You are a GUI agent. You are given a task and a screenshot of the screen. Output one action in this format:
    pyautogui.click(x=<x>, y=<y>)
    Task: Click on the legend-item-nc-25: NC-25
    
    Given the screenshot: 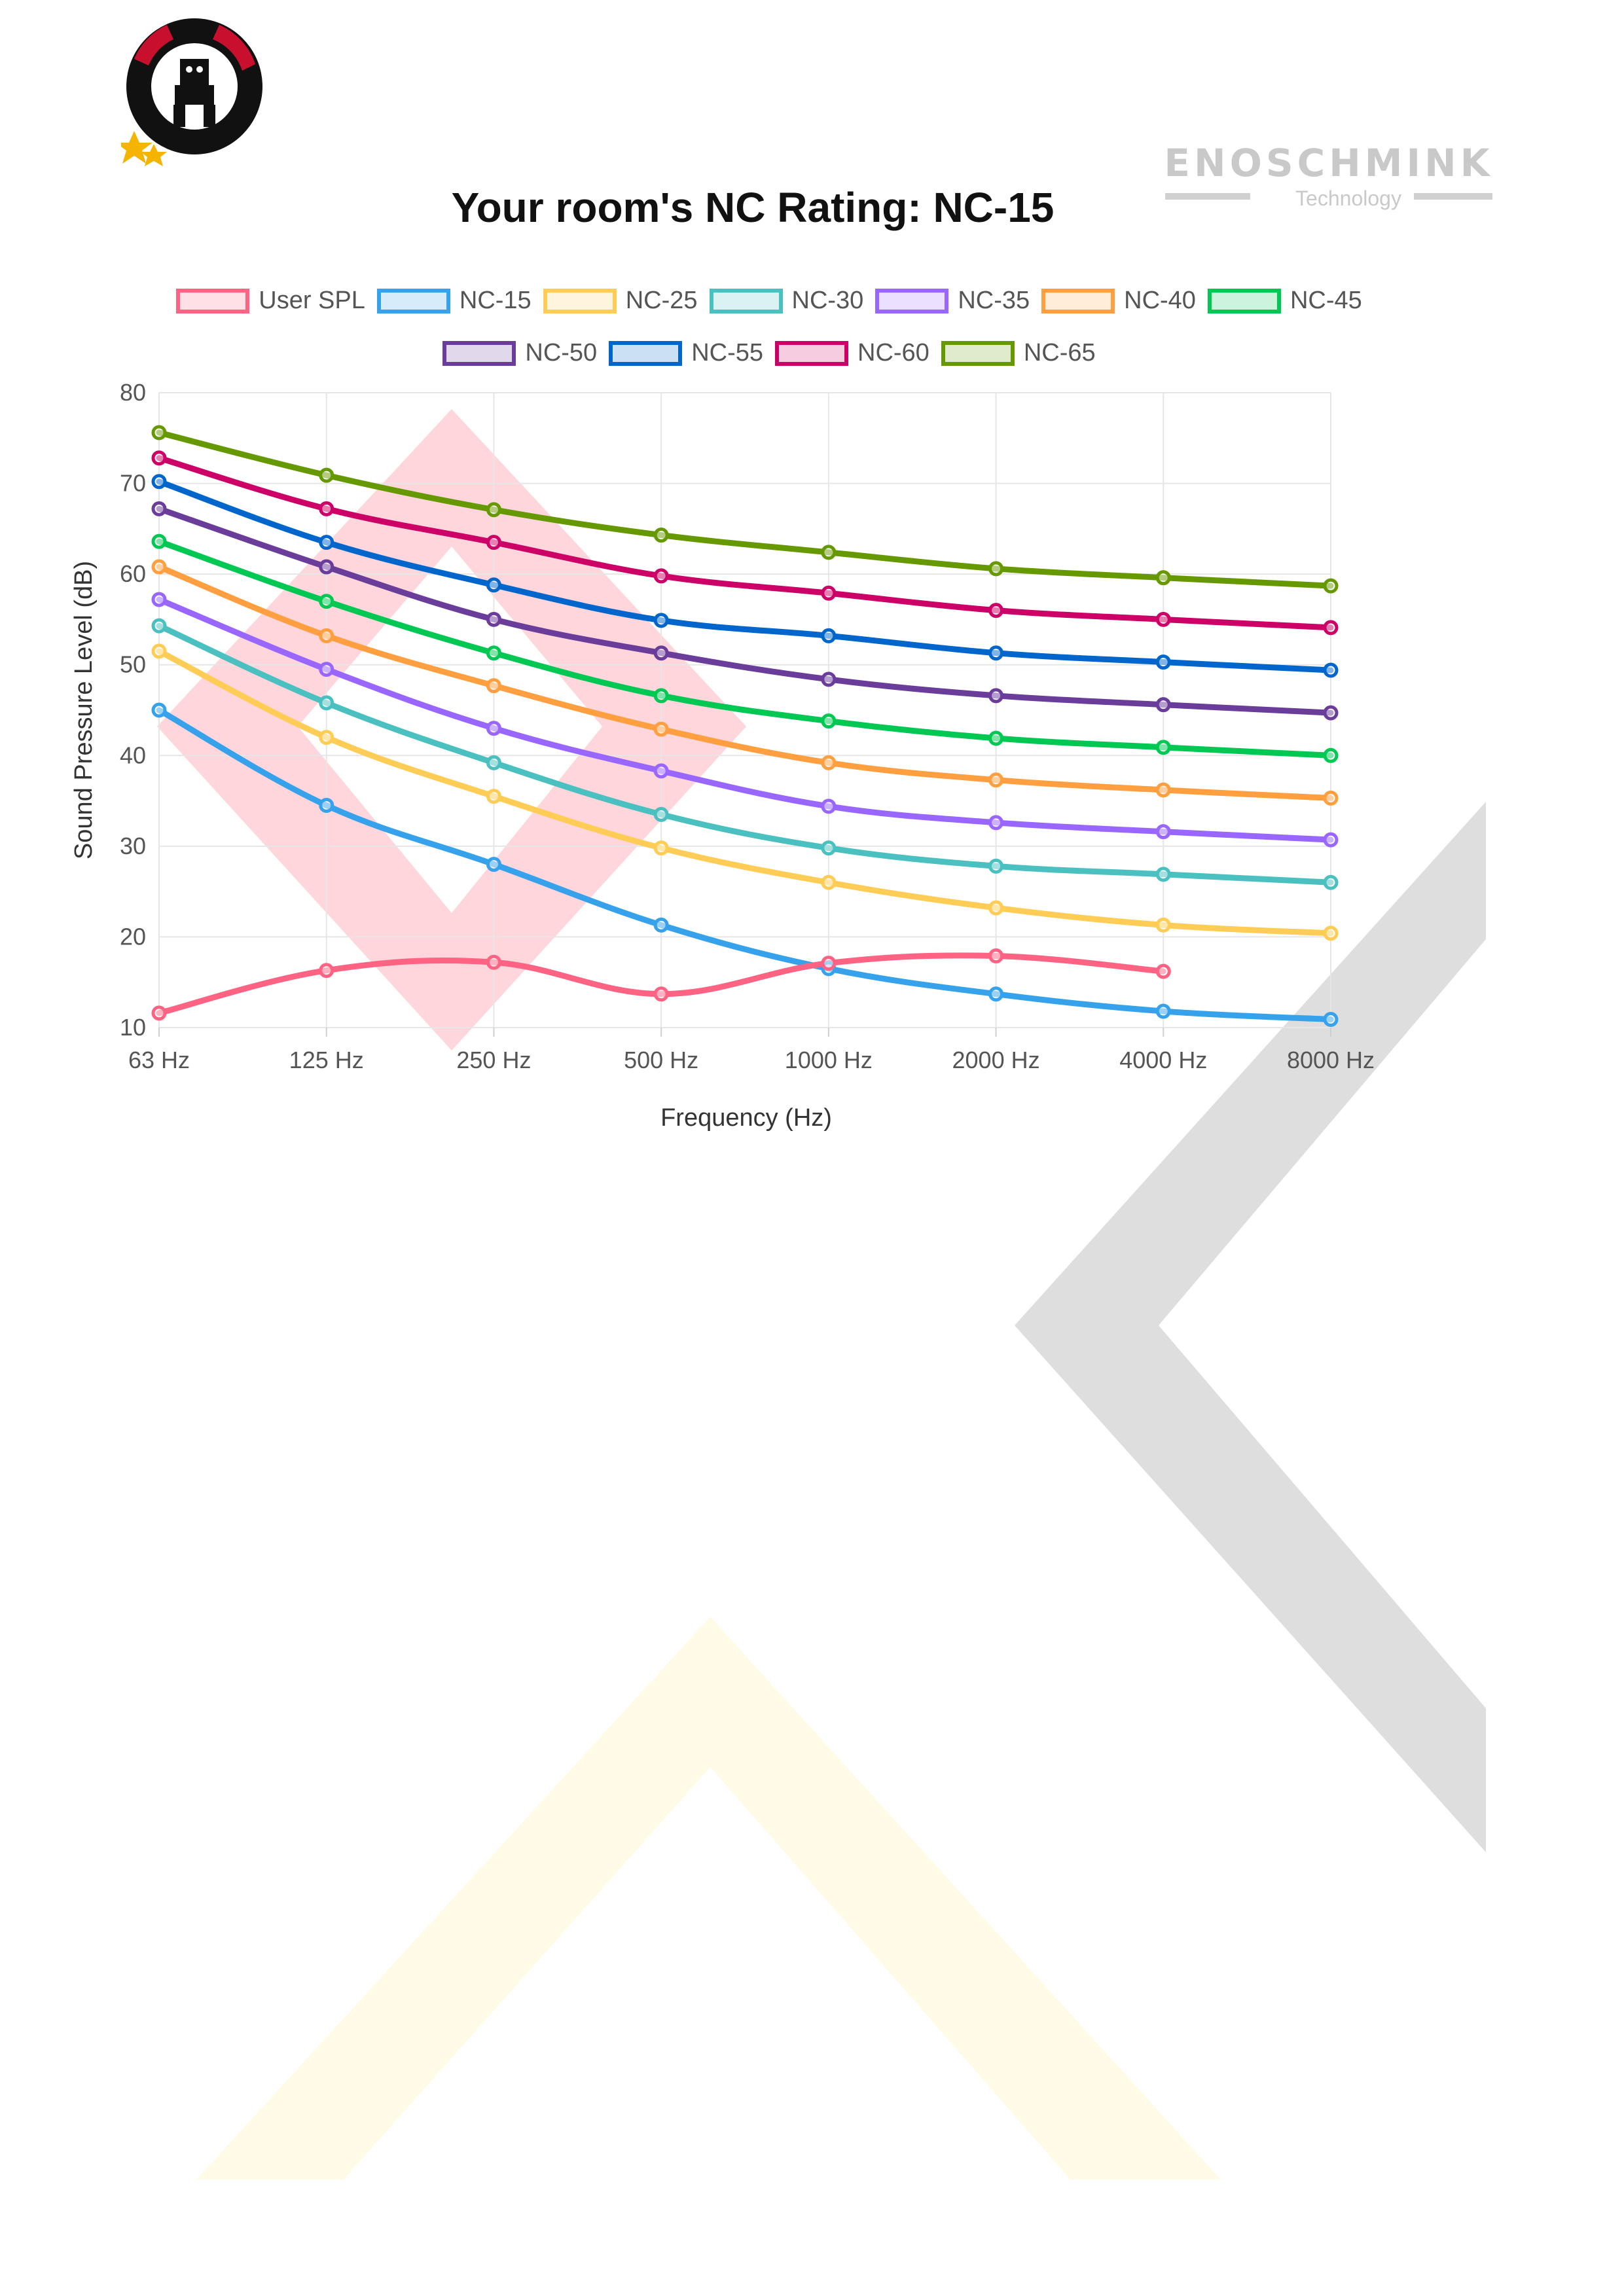 What is the action you would take?
    pyautogui.click(x=620, y=301)
    